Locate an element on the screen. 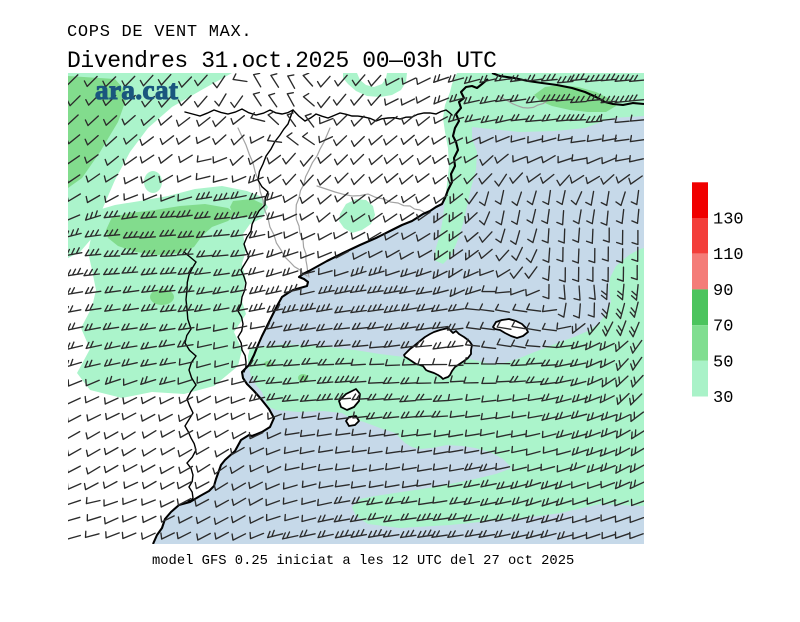 The height and width of the screenshot is (622, 800). svg-text: 110 is located at coordinates (728, 255).